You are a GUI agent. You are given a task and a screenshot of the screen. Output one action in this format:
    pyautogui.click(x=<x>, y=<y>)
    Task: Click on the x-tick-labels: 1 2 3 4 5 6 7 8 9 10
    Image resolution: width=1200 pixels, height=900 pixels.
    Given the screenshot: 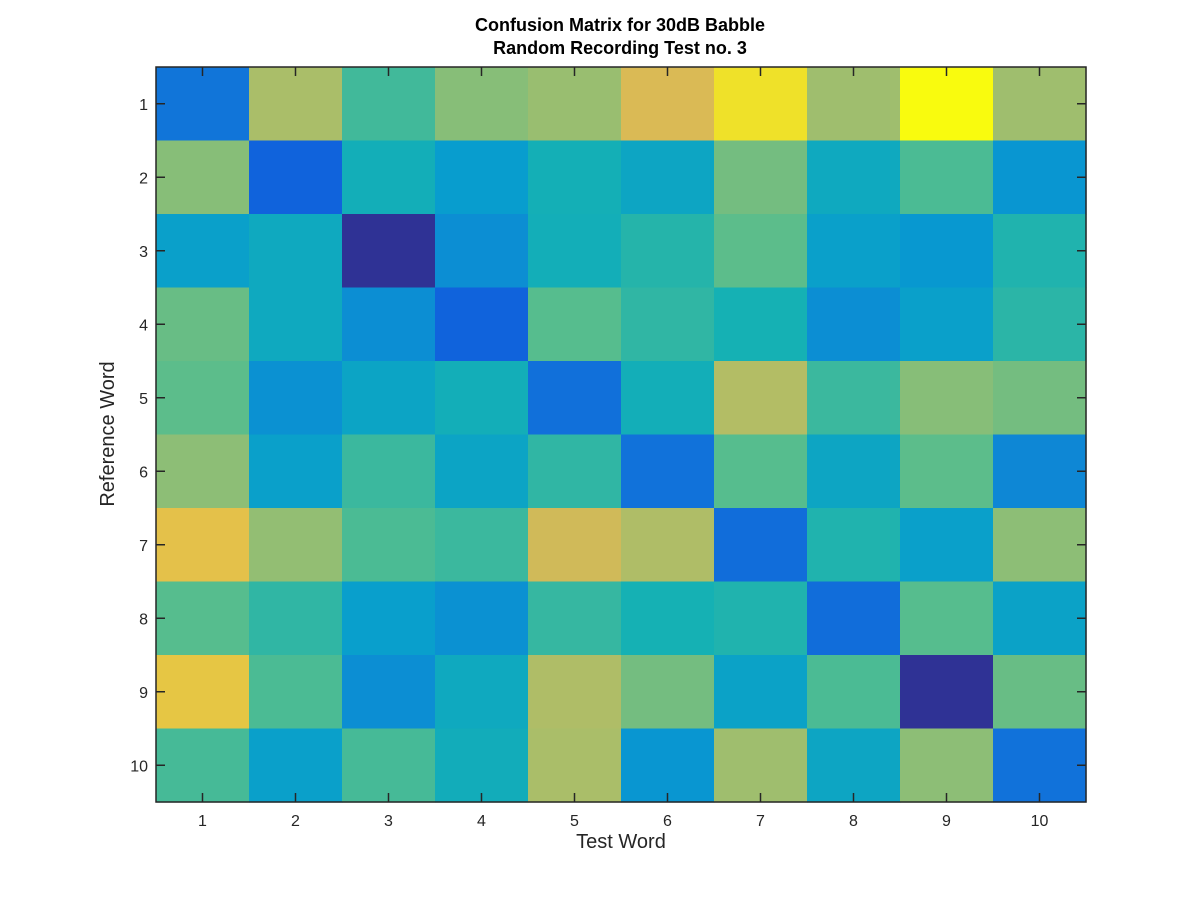 What is the action you would take?
    pyautogui.click(x=623, y=821)
    